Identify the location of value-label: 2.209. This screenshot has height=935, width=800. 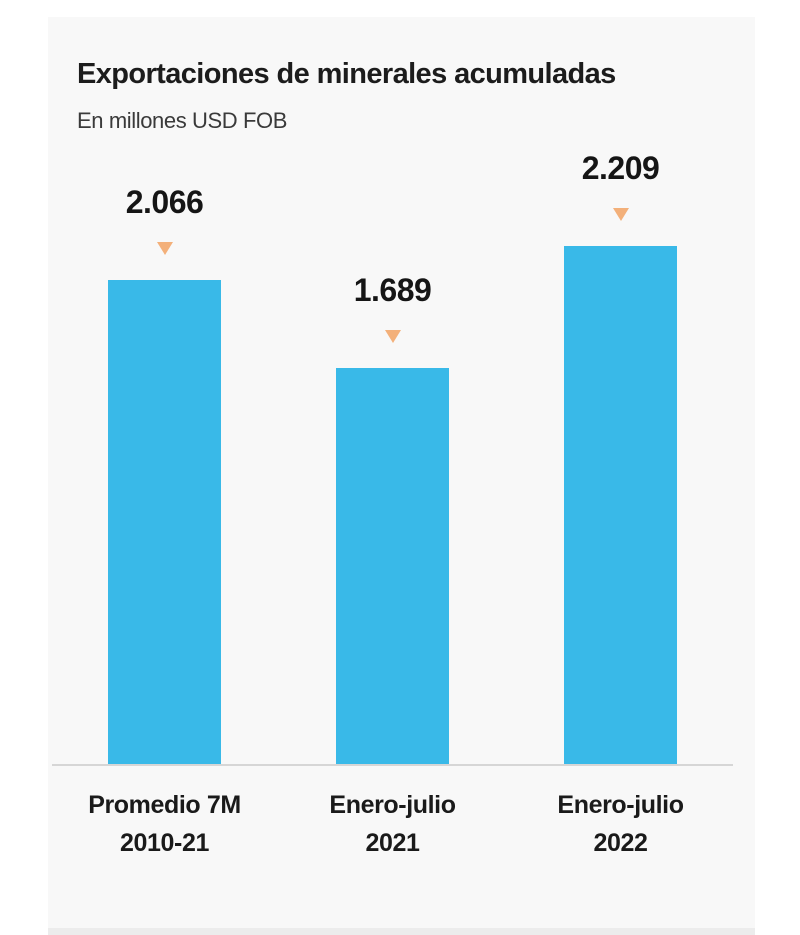
(620, 168).